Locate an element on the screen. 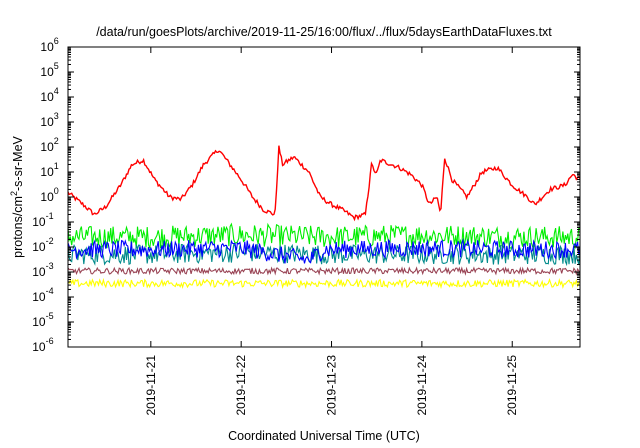 This screenshot has height=448, width=640. x-axis-label: Coordinated Universal Time (UTC) is located at coordinates (324, 436).